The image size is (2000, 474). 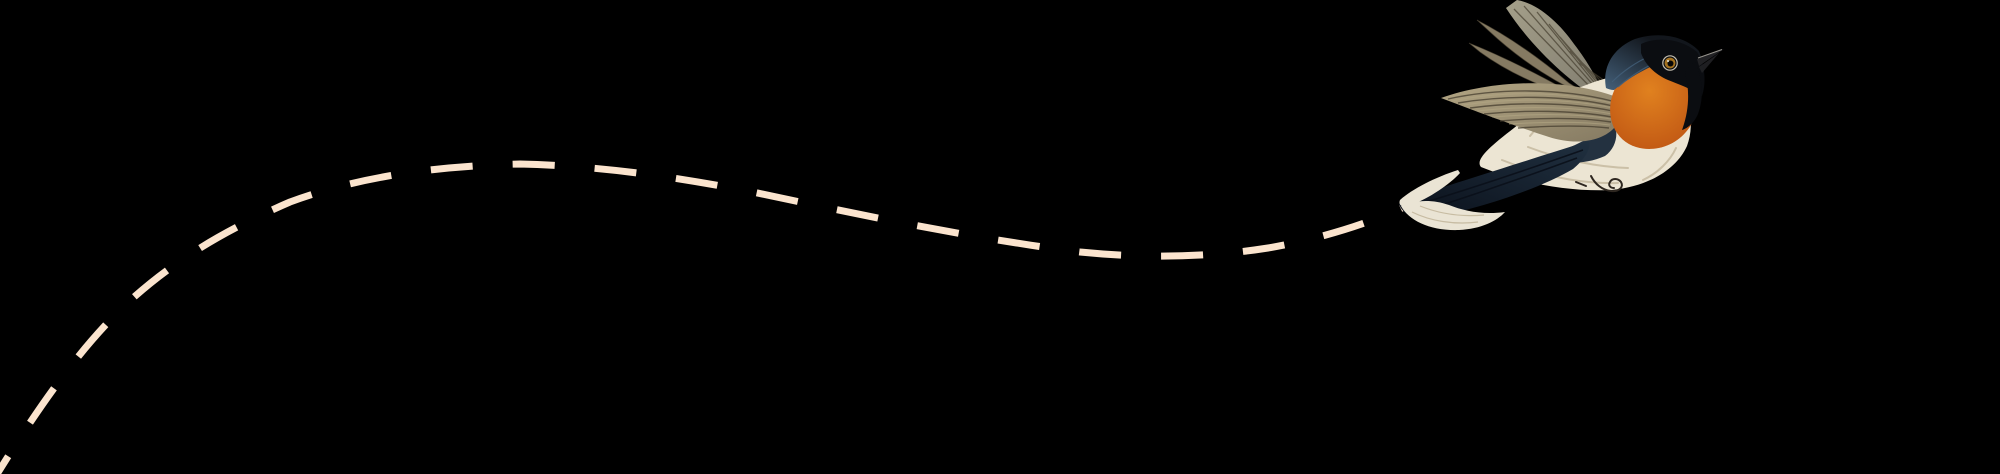 What do you see at coordinates (1606, 184) in the screenshot?
I see `foot-curl` at bounding box center [1606, 184].